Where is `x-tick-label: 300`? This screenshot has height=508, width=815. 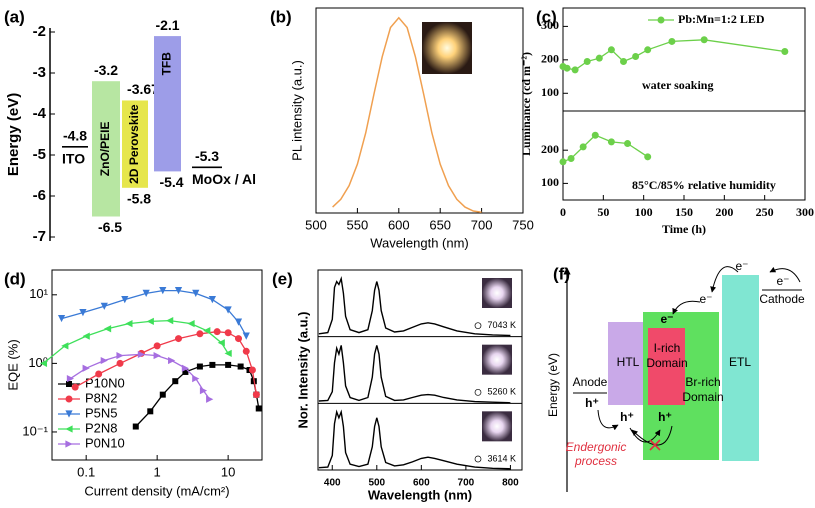 x-tick-label: 300 is located at coordinates (805, 212).